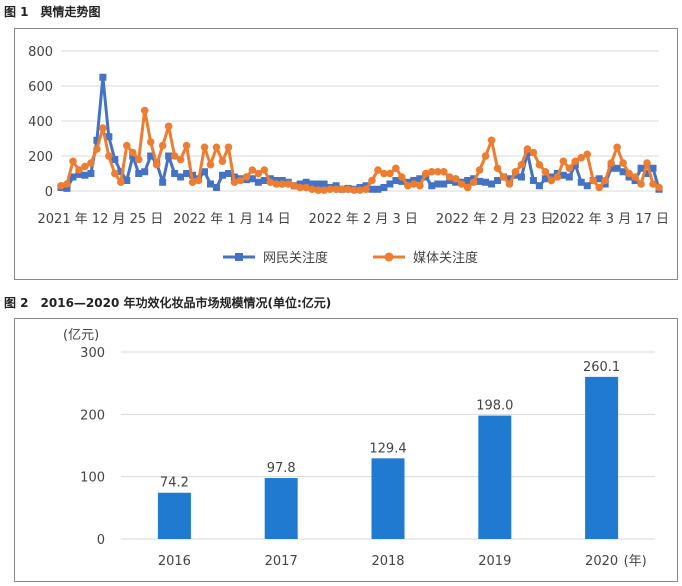  What do you see at coordinates (445, 258) in the screenshot?
I see `legend-label: 媒体关注度` at bounding box center [445, 258].